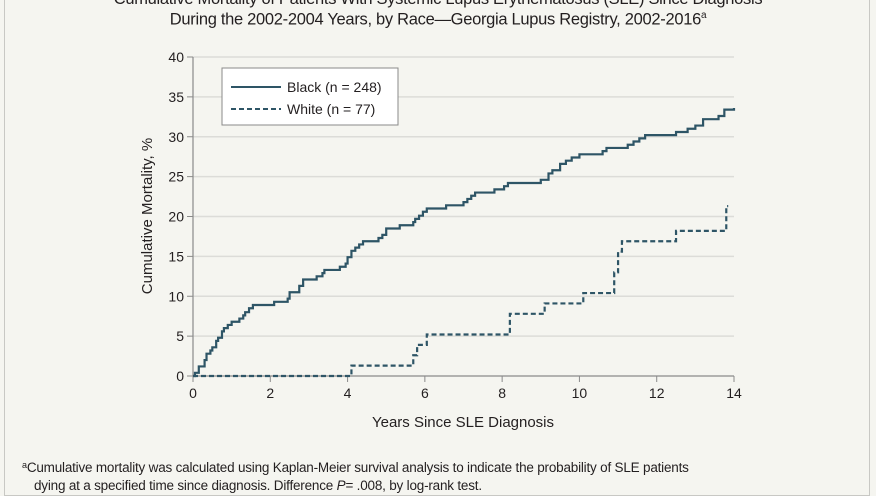 The width and height of the screenshot is (876, 496). Describe the element at coordinates (176, 57) in the screenshot. I see `y-tick-label-40: 40` at that location.